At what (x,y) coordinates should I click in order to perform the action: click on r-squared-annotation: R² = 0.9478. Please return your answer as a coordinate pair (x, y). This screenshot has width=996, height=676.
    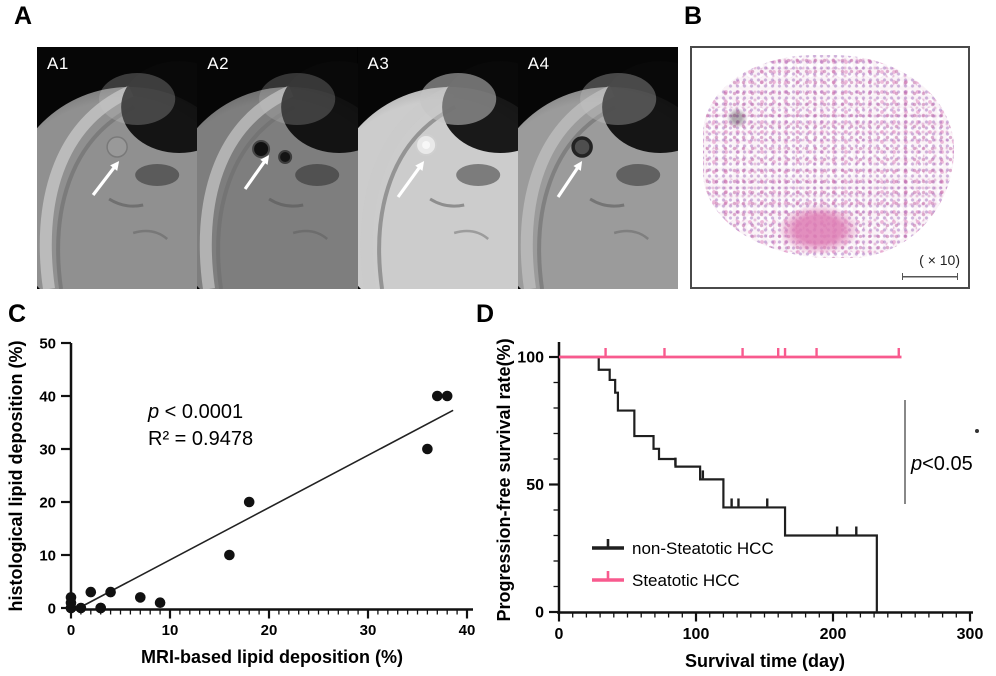
    Looking at the image, I should click on (200, 439).